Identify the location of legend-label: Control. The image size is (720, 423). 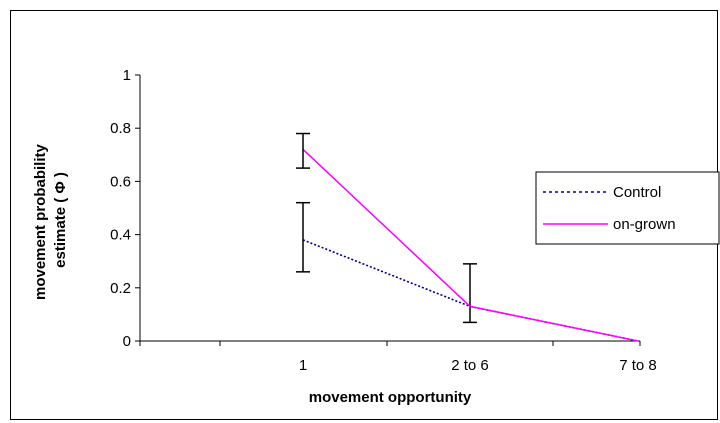
(637, 192).